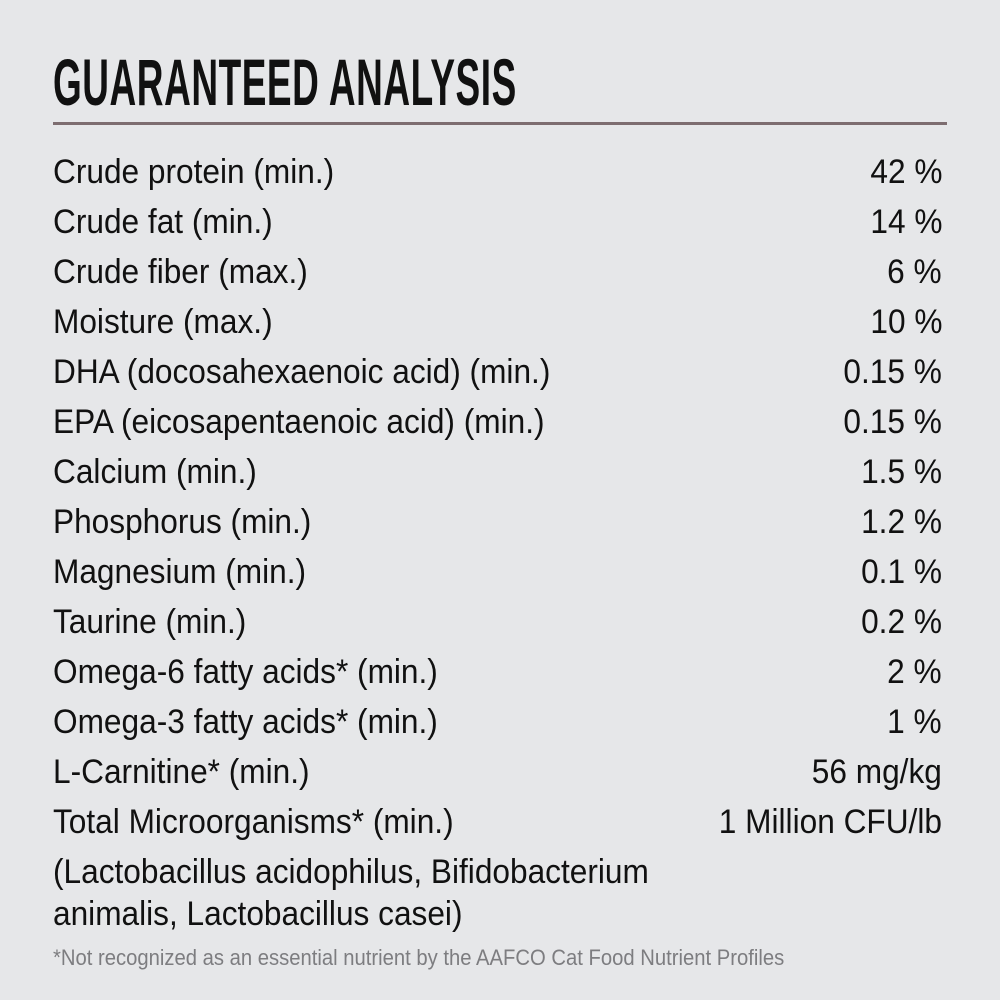 The width and height of the screenshot is (1000, 1000). I want to click on nutrient-label: DHA (docosahexaenoic acid) (min.), so click(302, 372).